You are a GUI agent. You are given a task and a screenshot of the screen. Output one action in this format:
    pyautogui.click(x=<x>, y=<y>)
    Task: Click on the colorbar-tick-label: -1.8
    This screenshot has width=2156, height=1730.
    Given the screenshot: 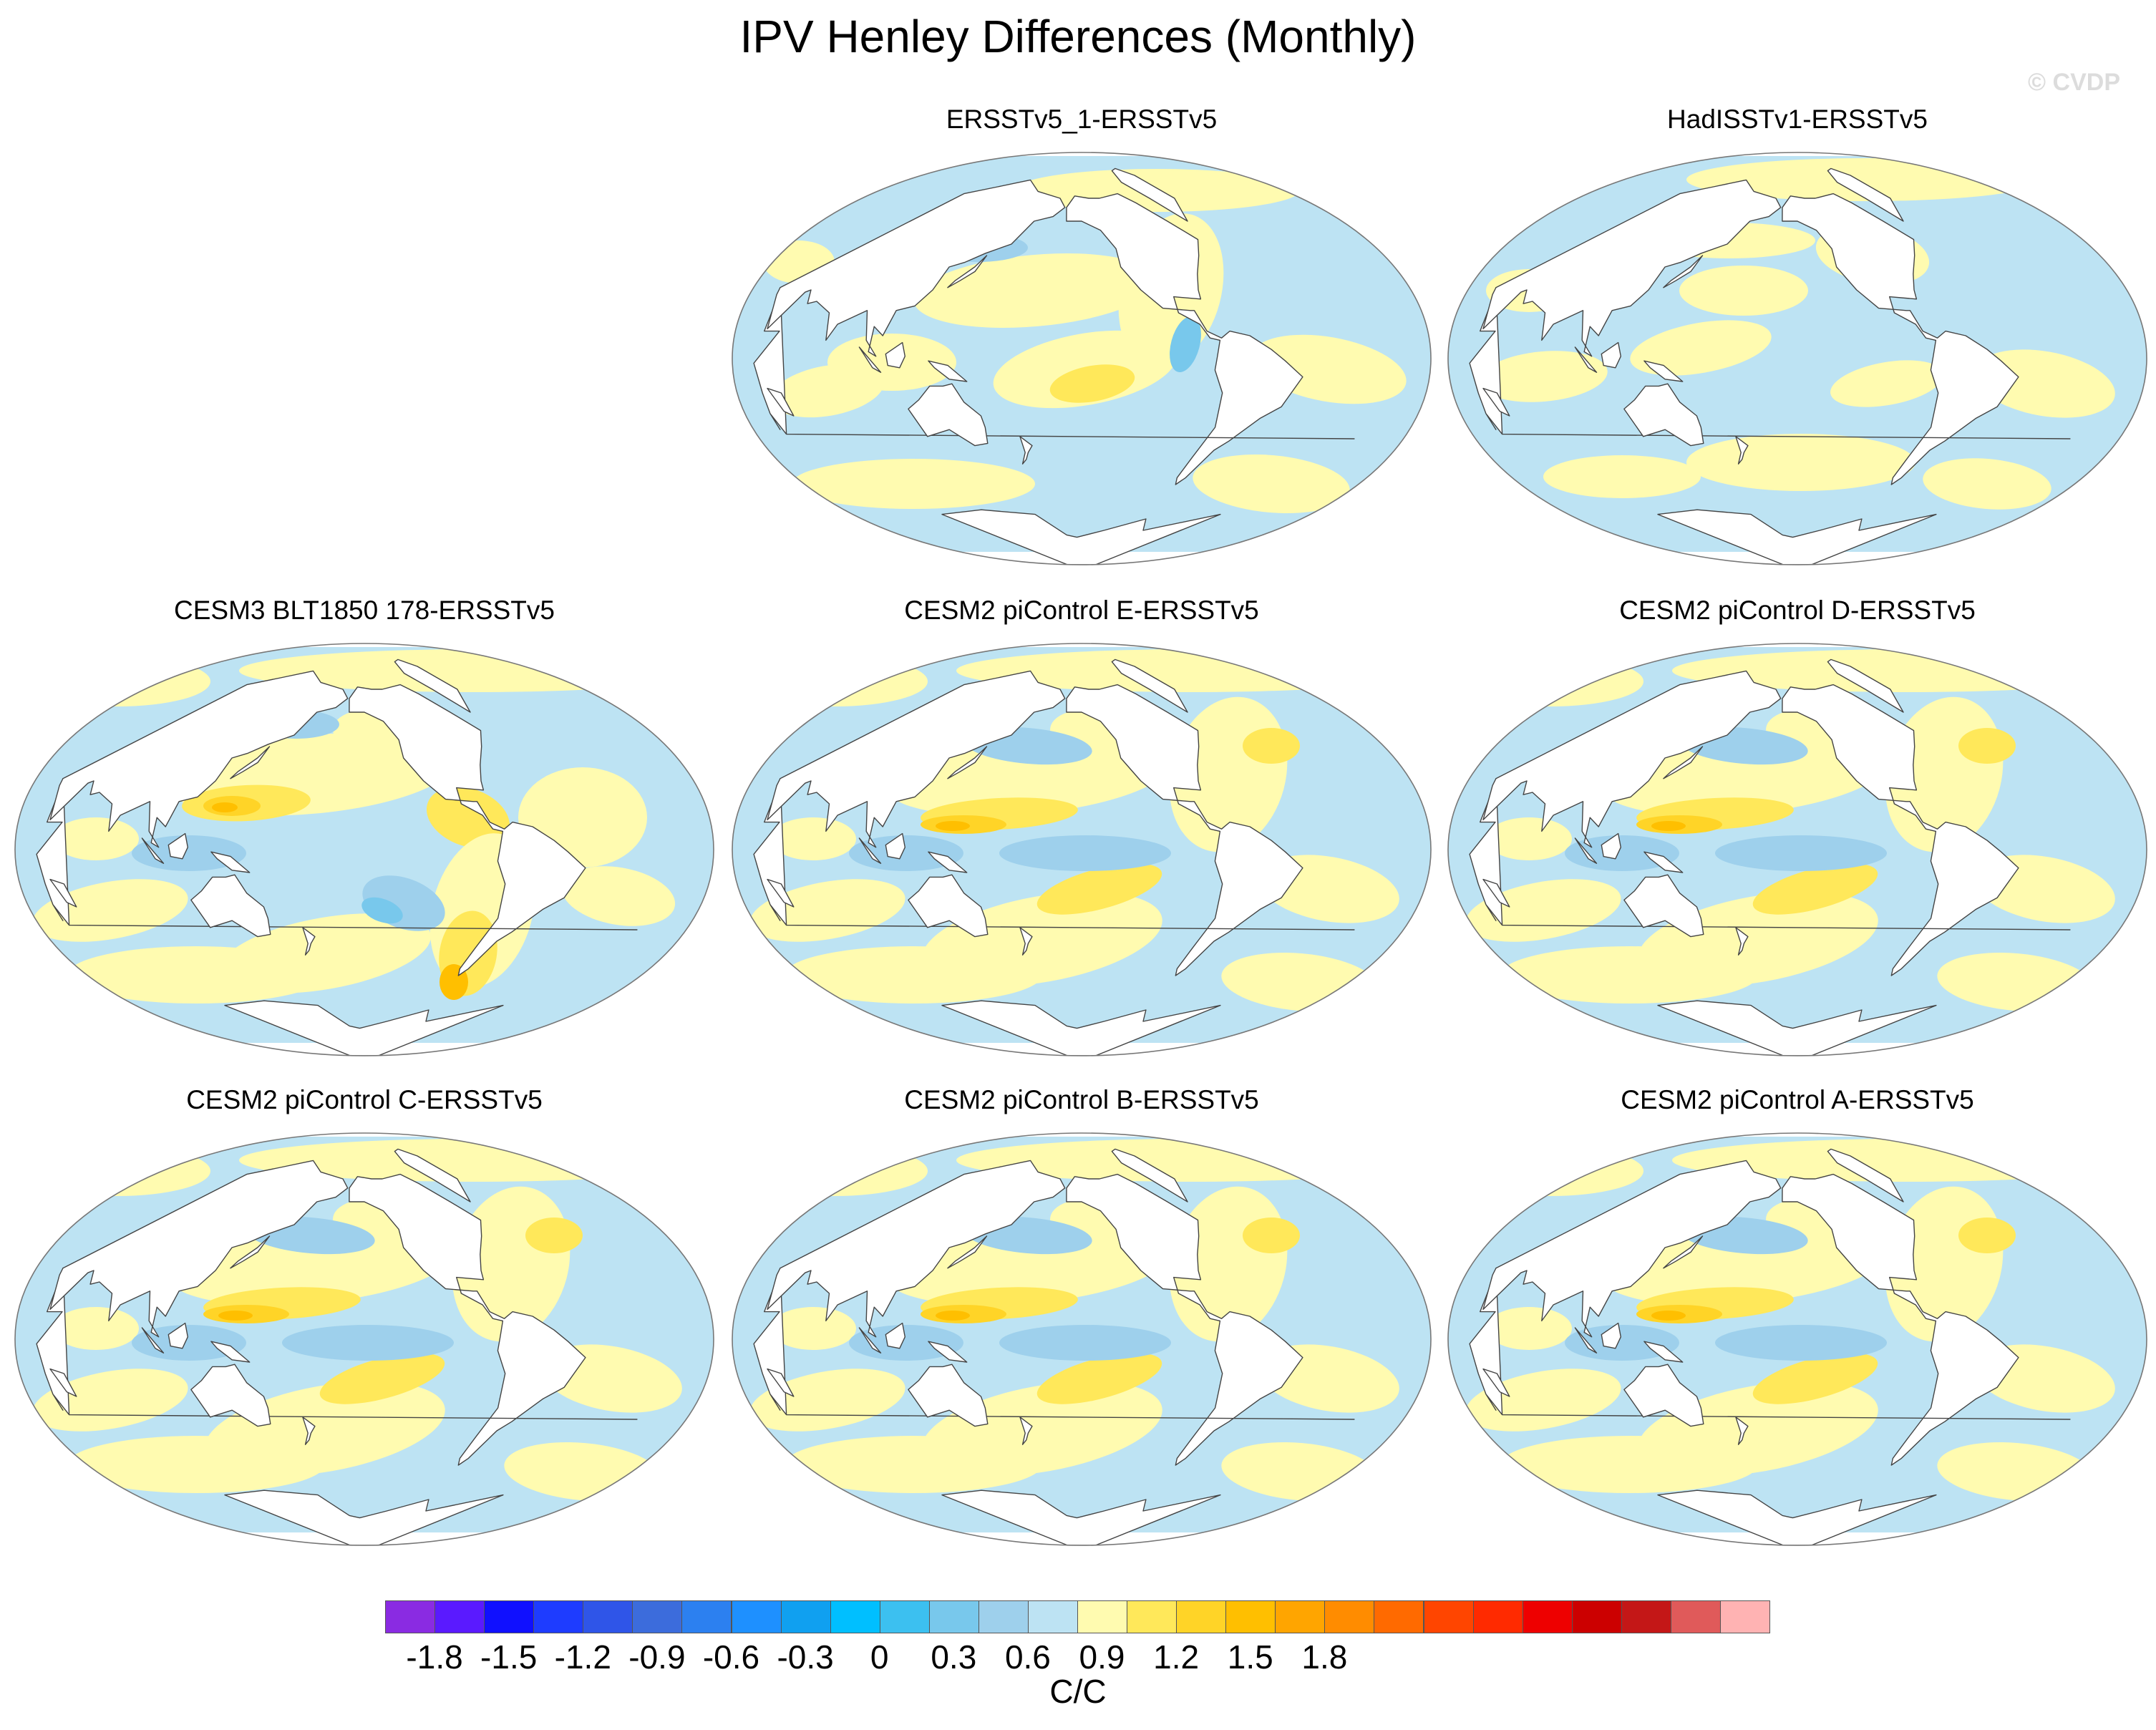 What is the action you would take?
    pyautogui.click(x=434, y=1657)
    